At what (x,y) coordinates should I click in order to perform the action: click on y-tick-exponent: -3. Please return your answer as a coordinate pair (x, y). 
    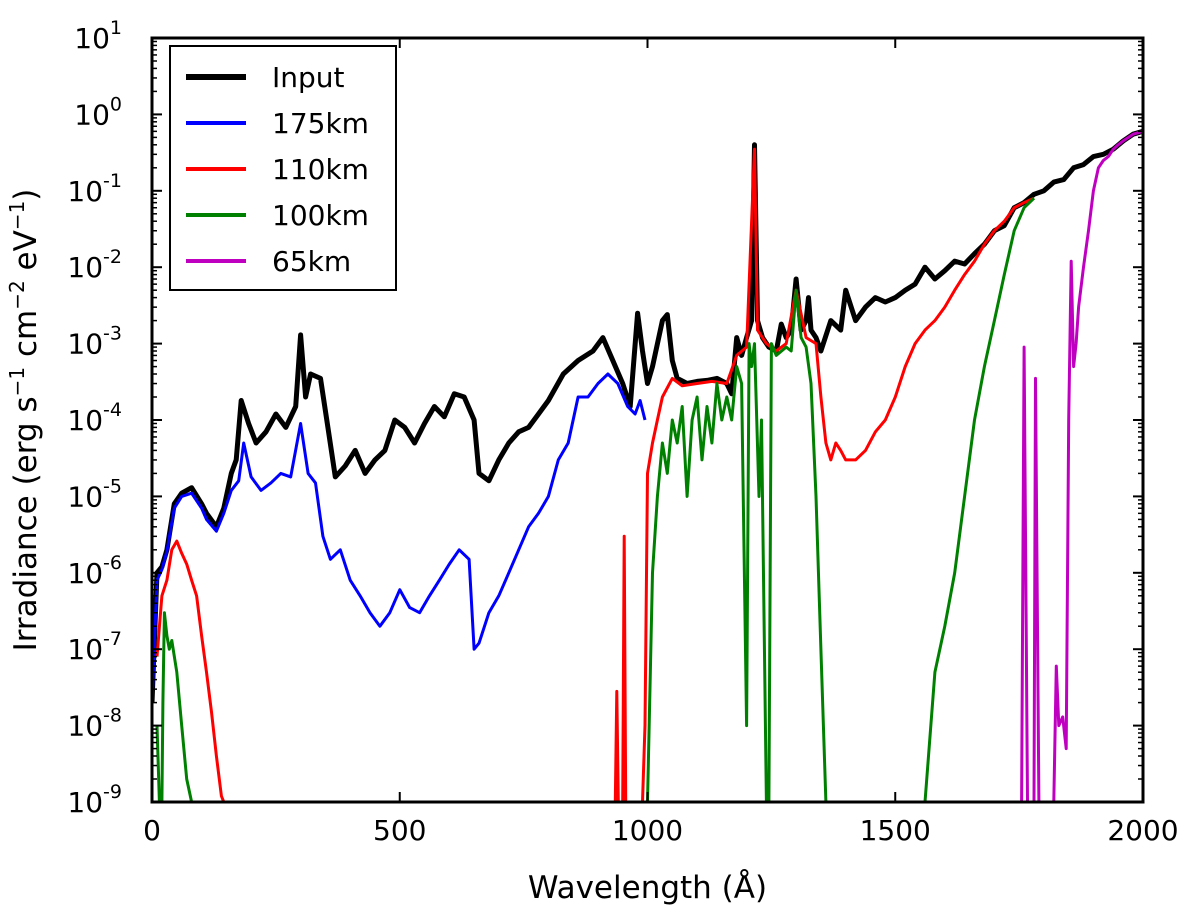
    Looking at the image, I should click on (112, 334).